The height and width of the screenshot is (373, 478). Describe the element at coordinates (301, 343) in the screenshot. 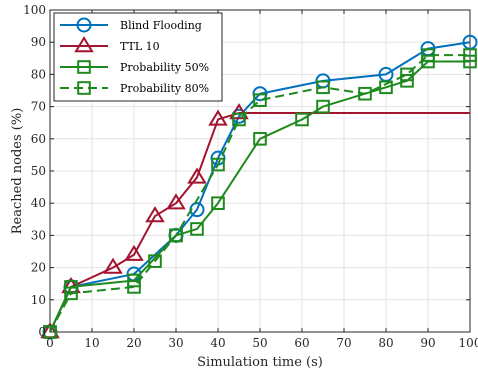

I see `x-tick-label: 60` at that location.